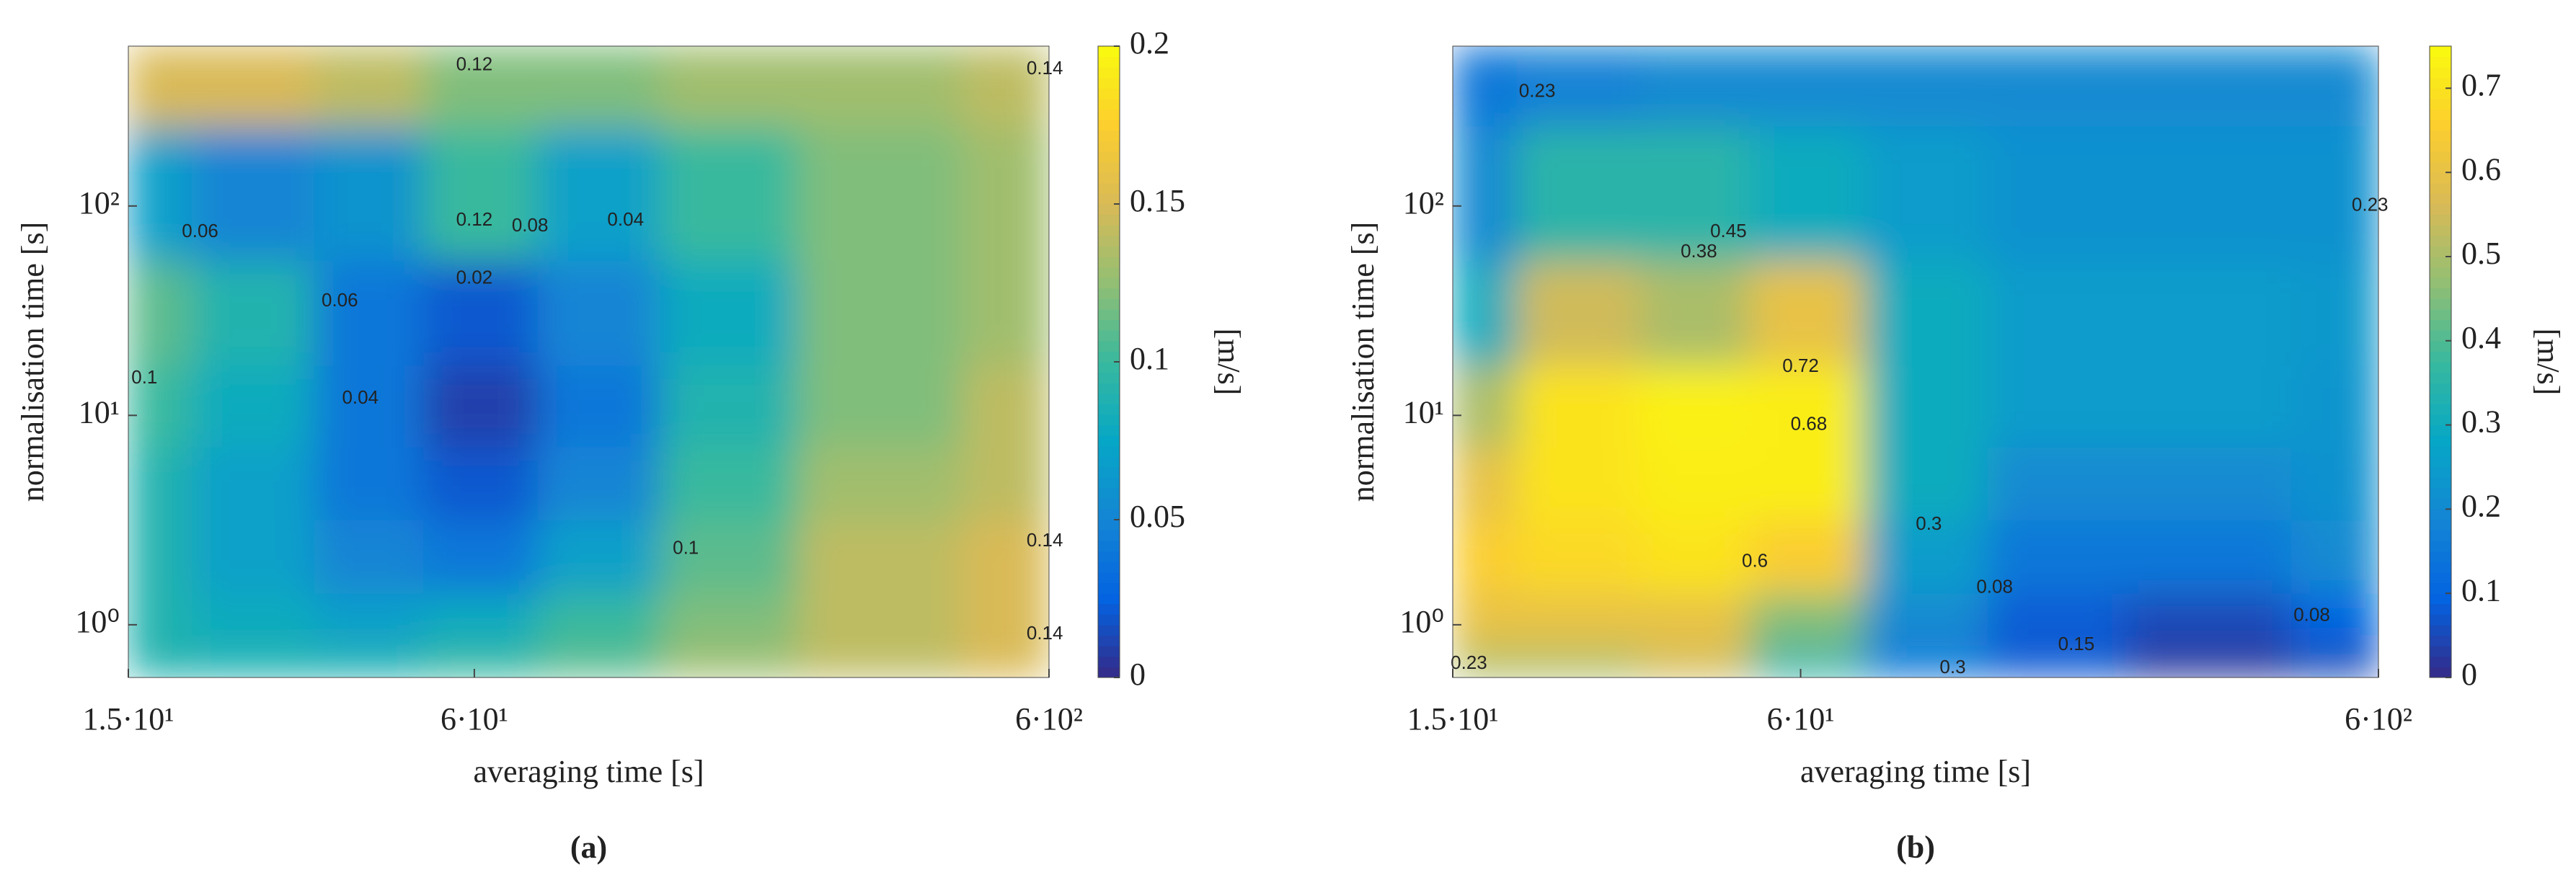 The height and width of the screenshot is (893, 2576). Describe the element at coordinates (97, 621) in the screenshot. I see `y-tick-label: 10⁰` at that location.